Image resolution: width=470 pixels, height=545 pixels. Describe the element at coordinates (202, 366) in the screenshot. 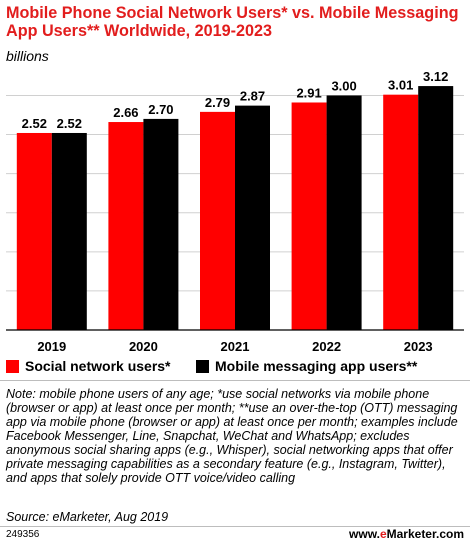

I see `legend-swatch-messaging` at that location.